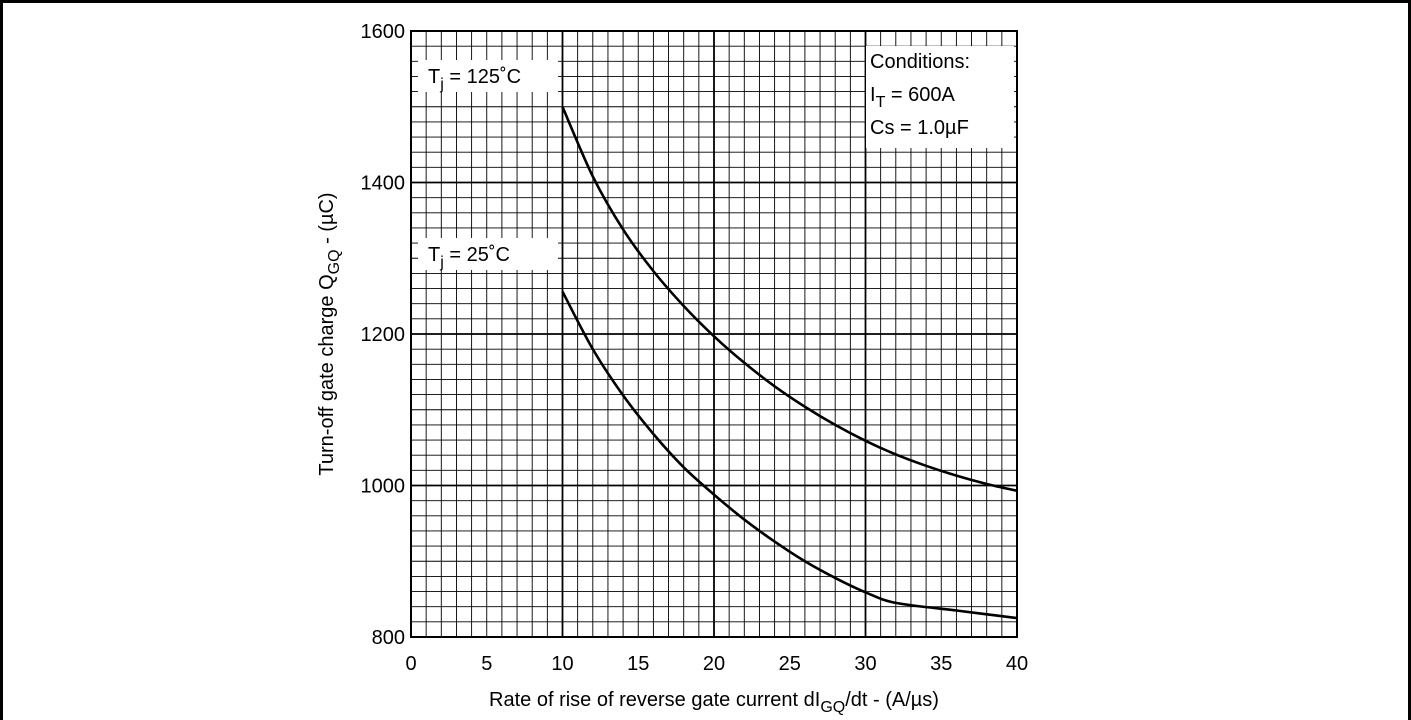 The height and width of the screenshot is (720, 1411). What do you see at coordinates (482, 77) in the screenshot?
I see `series-label-post: = 125˚C` at bounding box center [482, 77].